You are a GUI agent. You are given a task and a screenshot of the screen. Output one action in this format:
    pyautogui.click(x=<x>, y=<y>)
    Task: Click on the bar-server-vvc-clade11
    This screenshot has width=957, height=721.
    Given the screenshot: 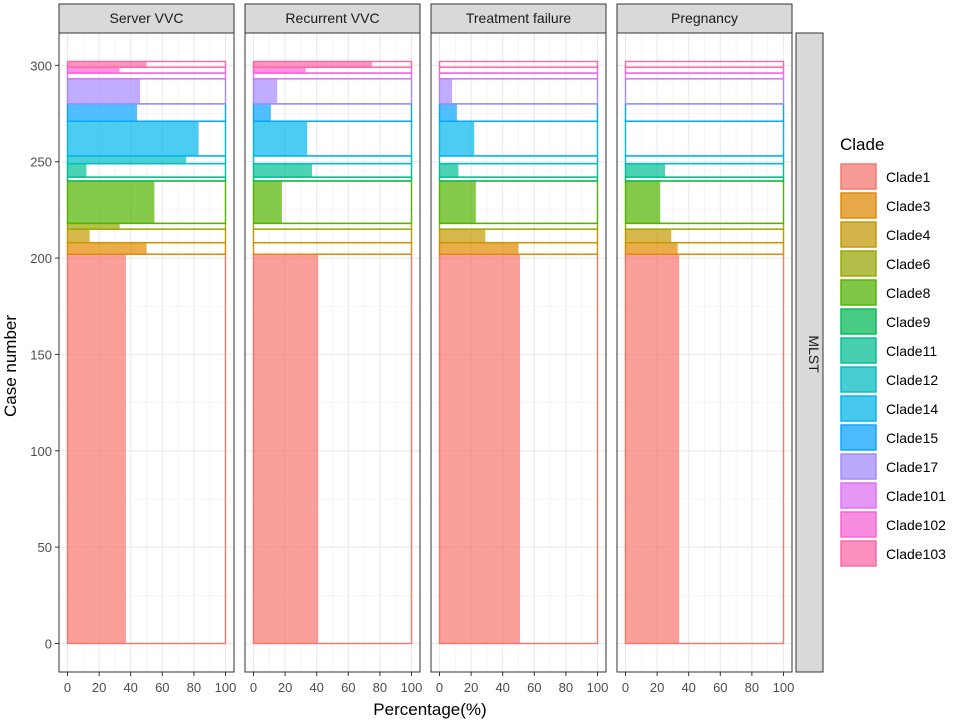 What is the action you would take?
    pyautogui.click(x=77, y=170)
    